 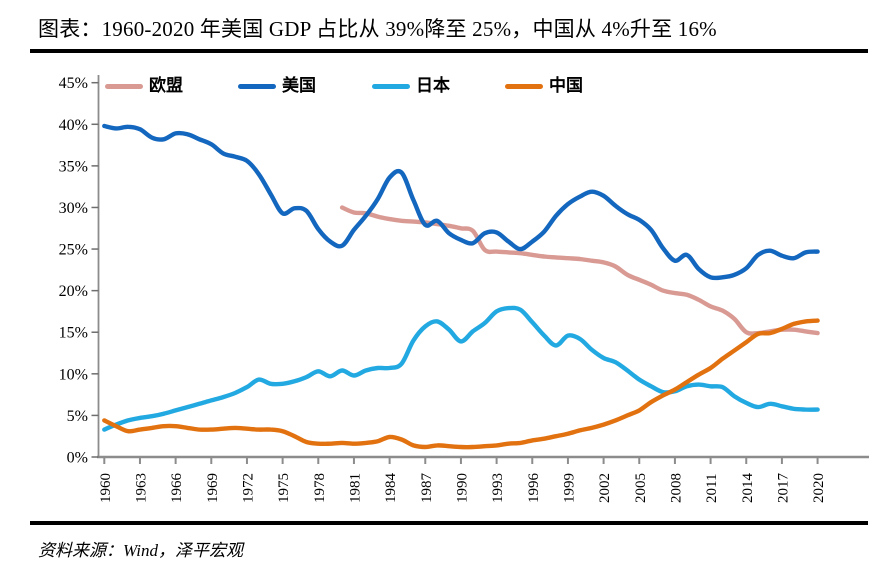 What do you see at coordinates (257, 86) in the screenshot?
I see `us-line-swatch` at bounding box center [257, 86].